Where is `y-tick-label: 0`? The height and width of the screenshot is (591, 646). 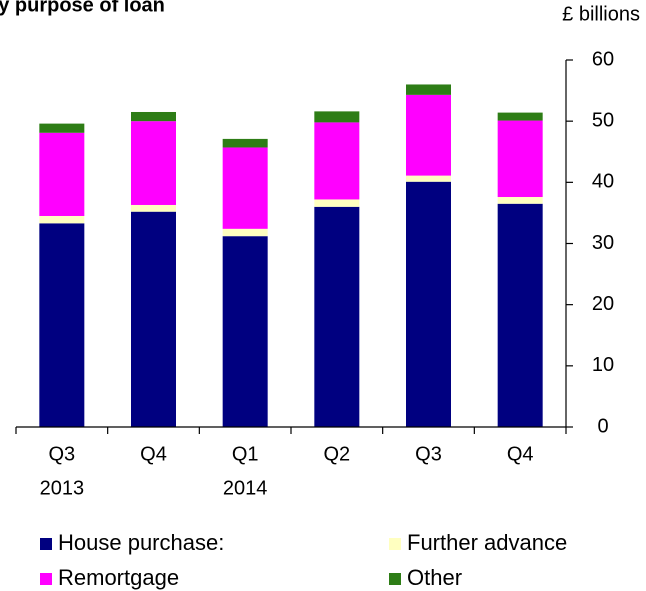
y-tick-label: 0 is located at coordinates (602, 426).